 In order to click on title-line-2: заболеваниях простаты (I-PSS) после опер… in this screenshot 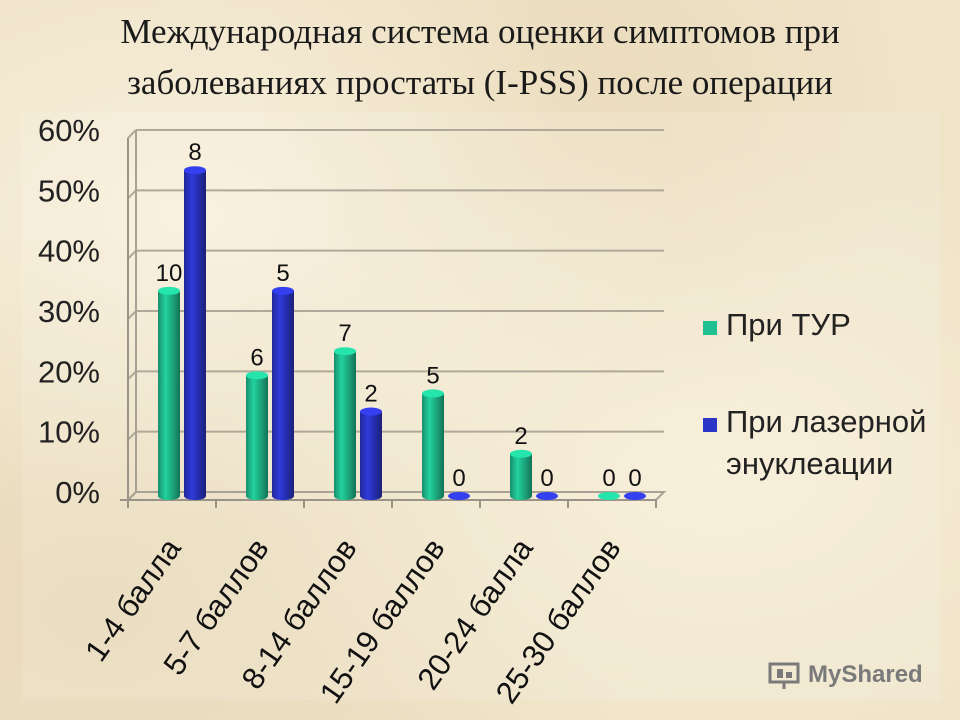, I will do `click(480, 82)`.